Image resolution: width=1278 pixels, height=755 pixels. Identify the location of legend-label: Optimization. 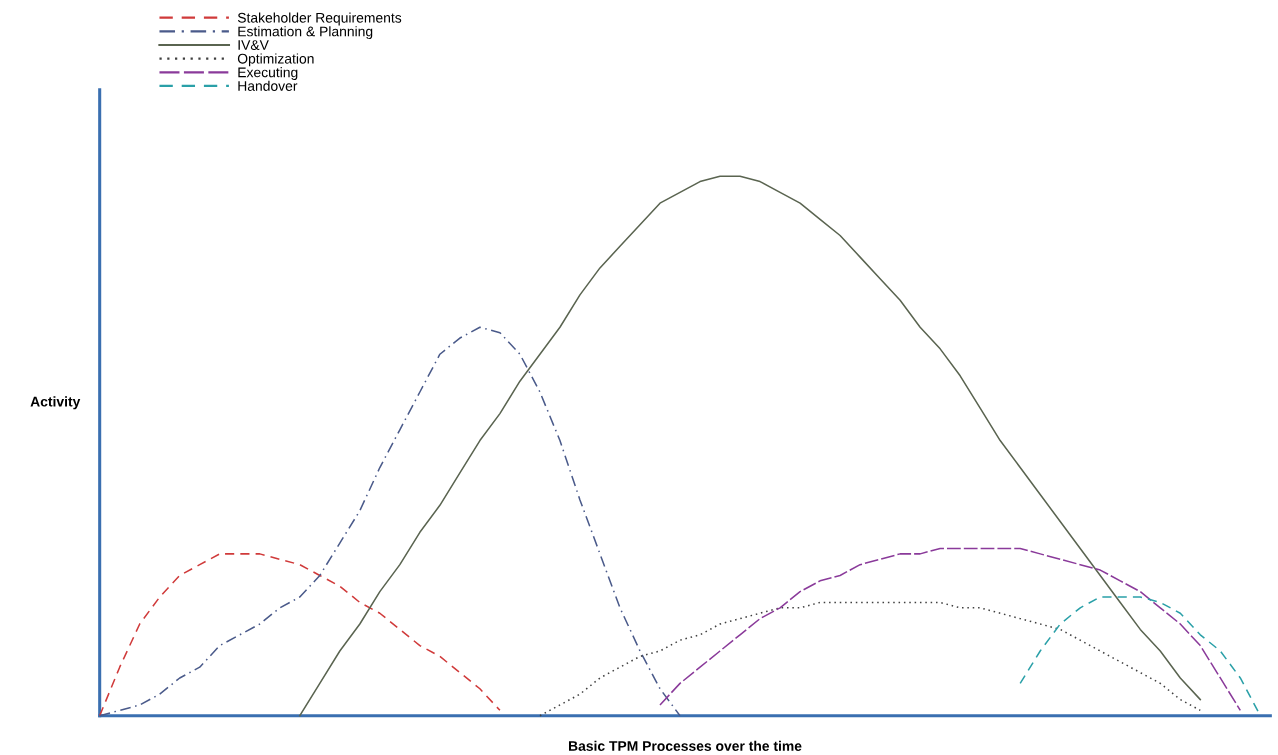
(275, 60).